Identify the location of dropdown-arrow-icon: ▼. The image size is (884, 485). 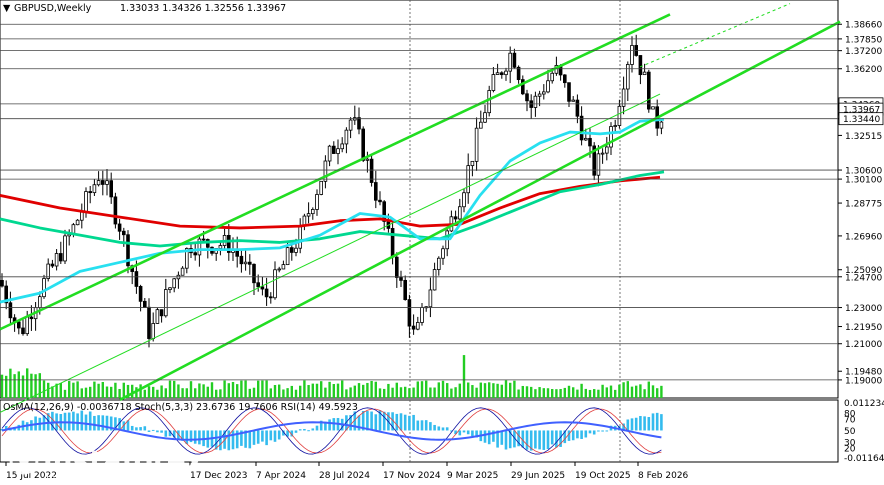
(7, 8).